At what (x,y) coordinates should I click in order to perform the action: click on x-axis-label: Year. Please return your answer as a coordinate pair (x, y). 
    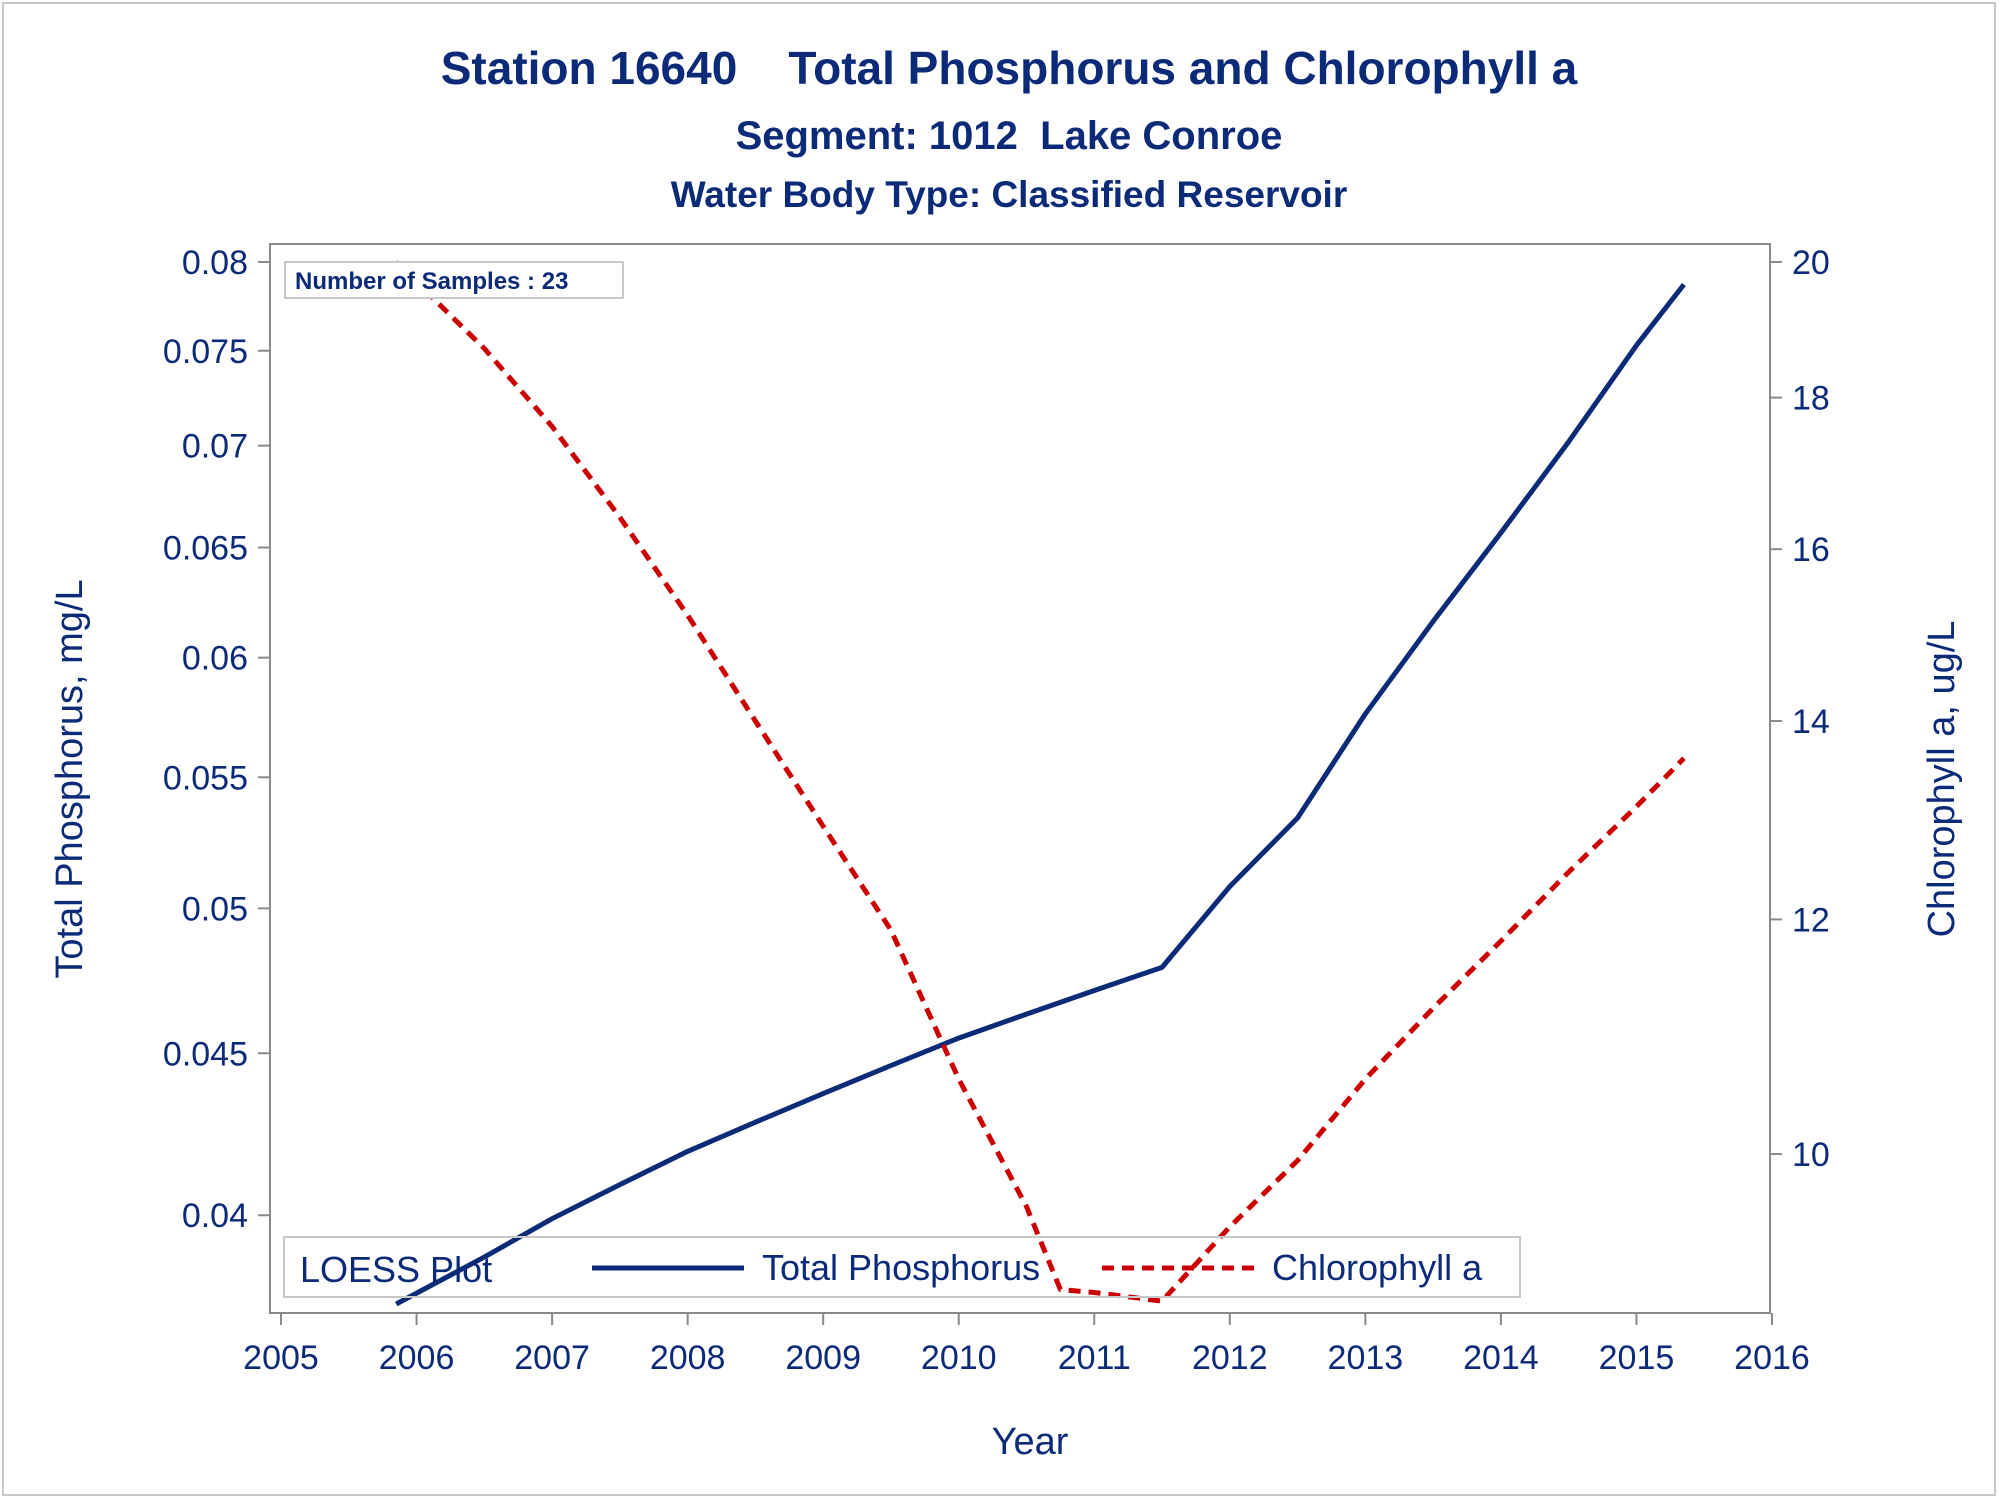
    Looking at the image, I should click on (1030, 1442).